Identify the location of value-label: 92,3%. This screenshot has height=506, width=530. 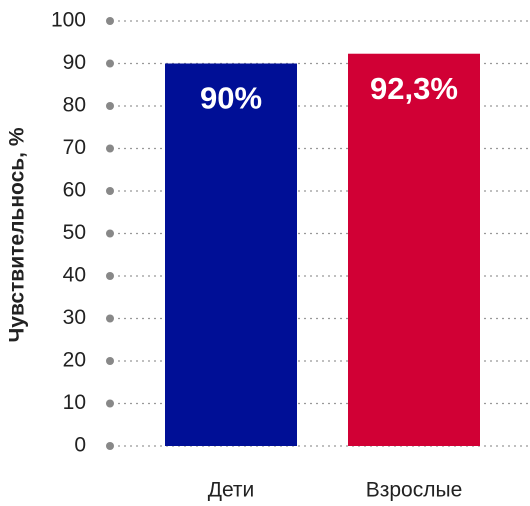
(414, 88).